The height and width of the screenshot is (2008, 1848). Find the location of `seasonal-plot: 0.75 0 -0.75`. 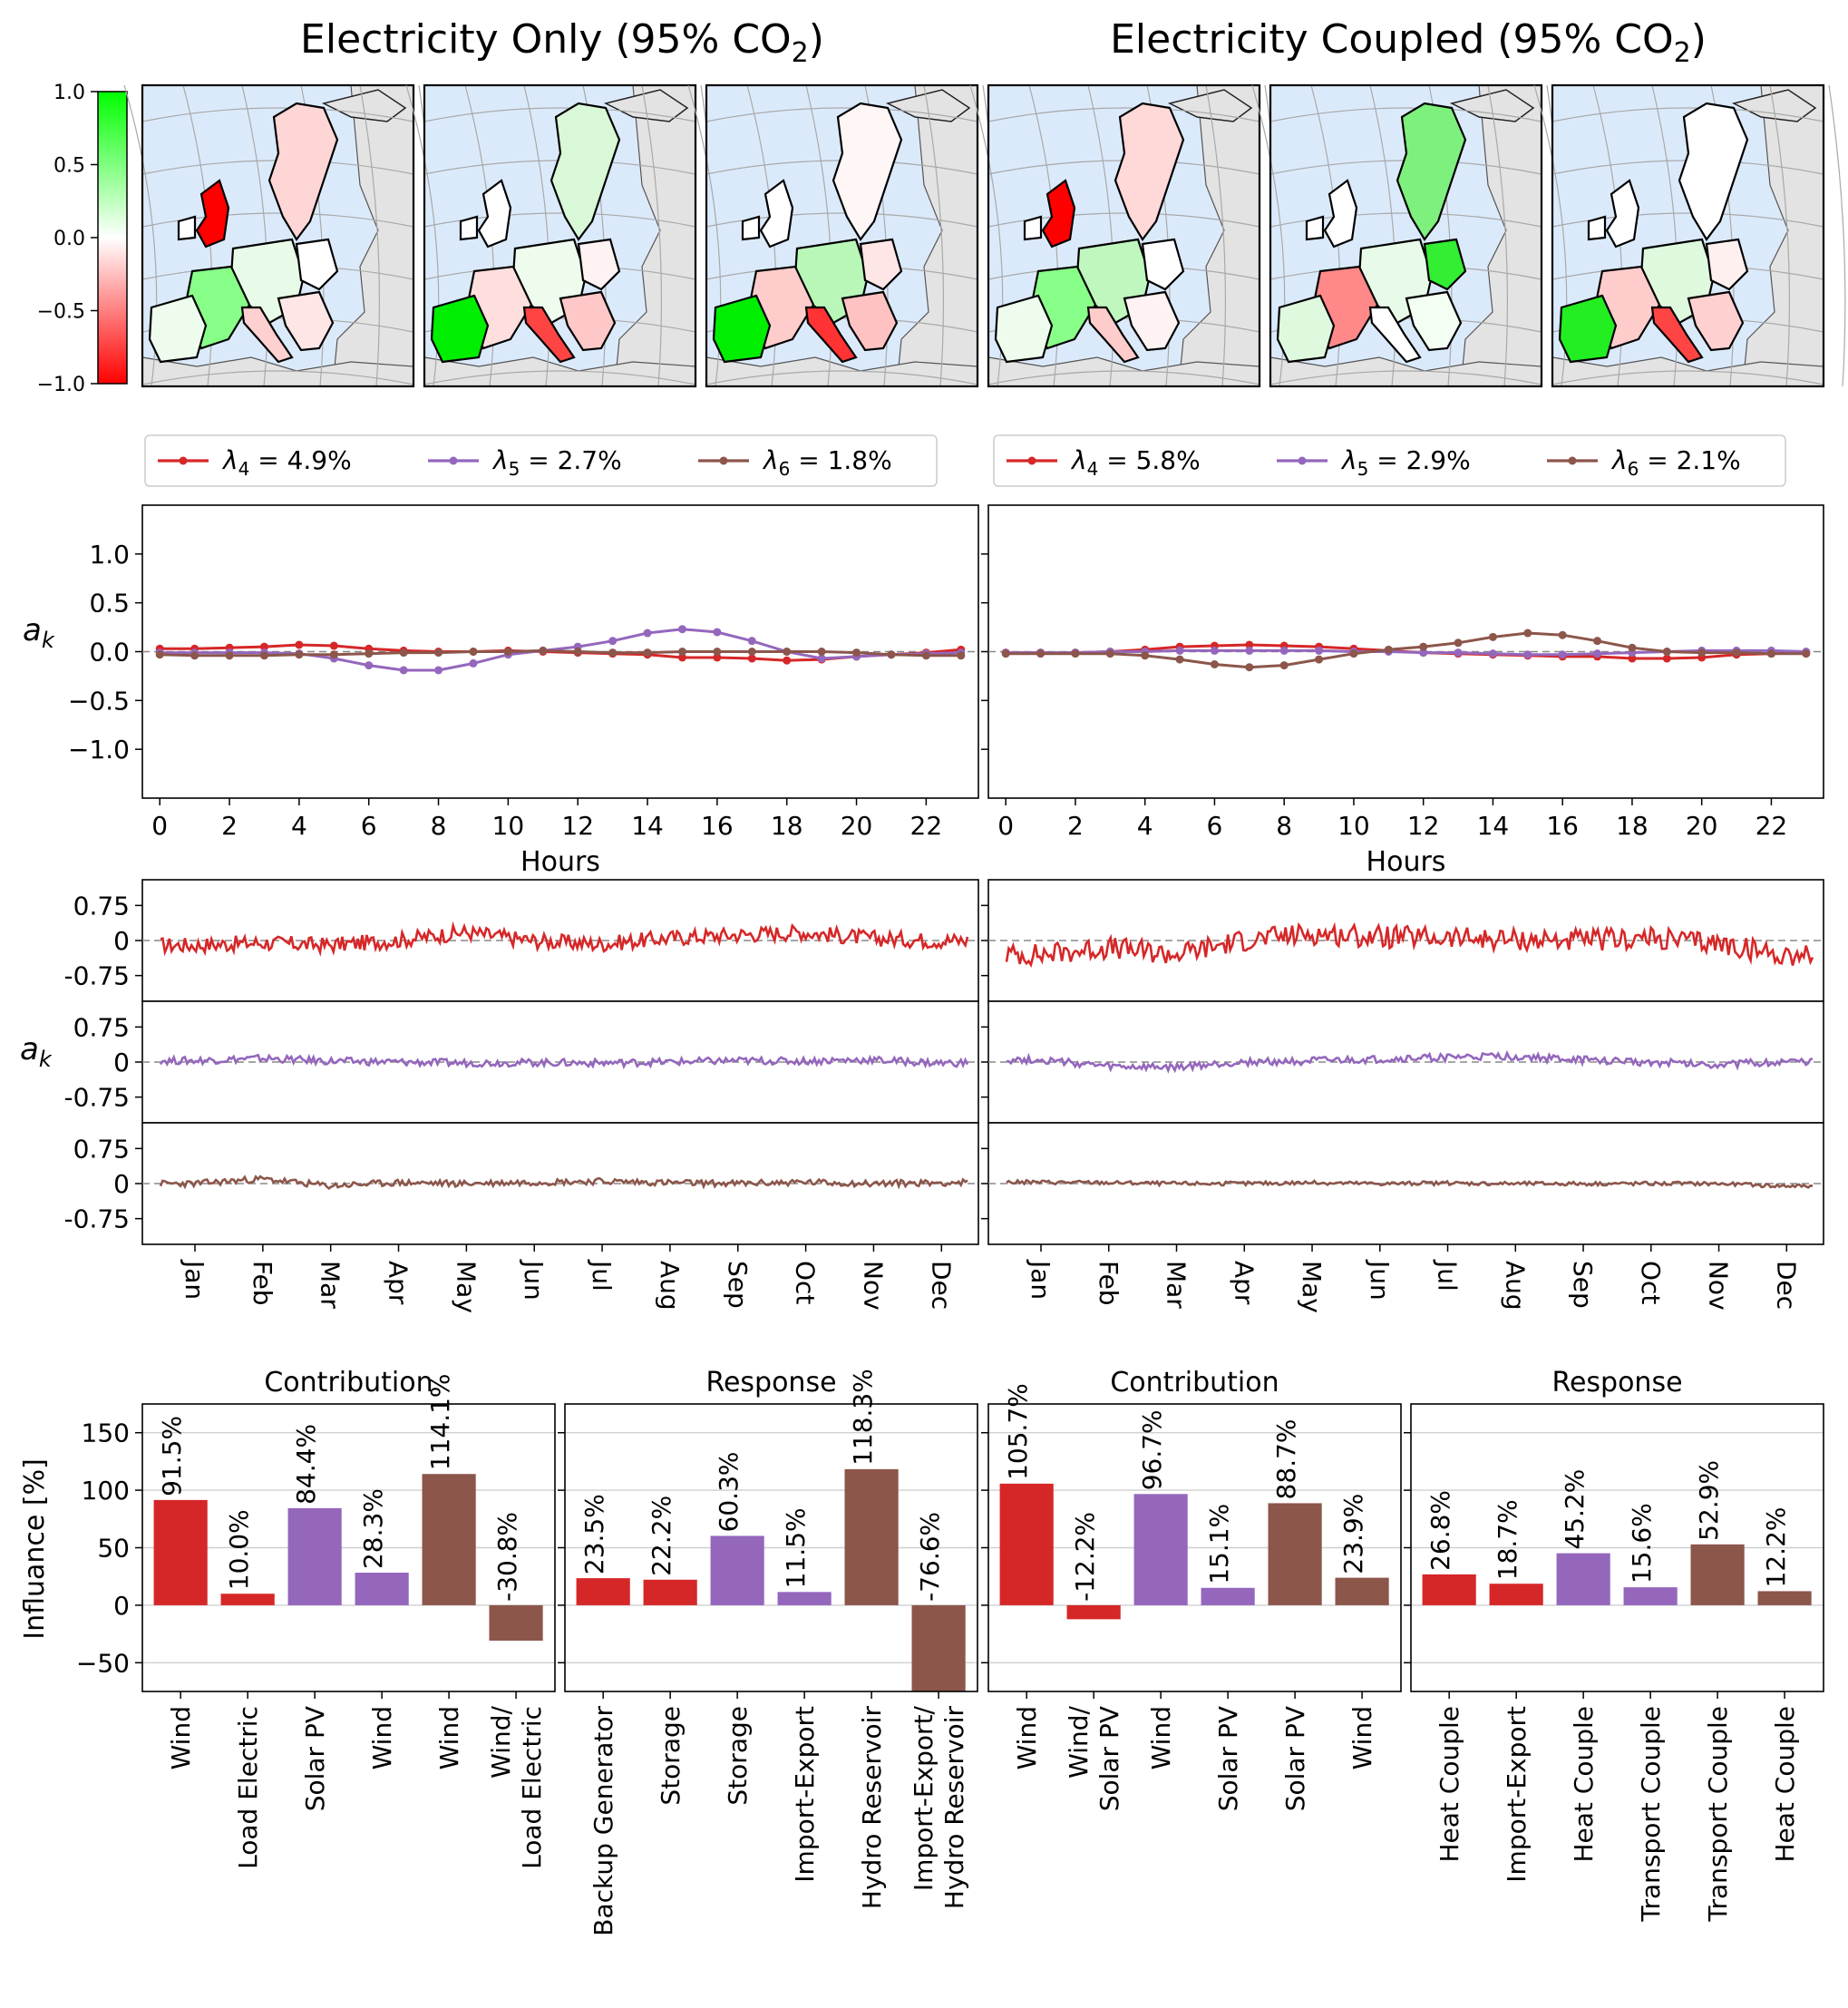

seasonal-plot: 0.75 0 -0.75 is located at coordinates (521, 940).